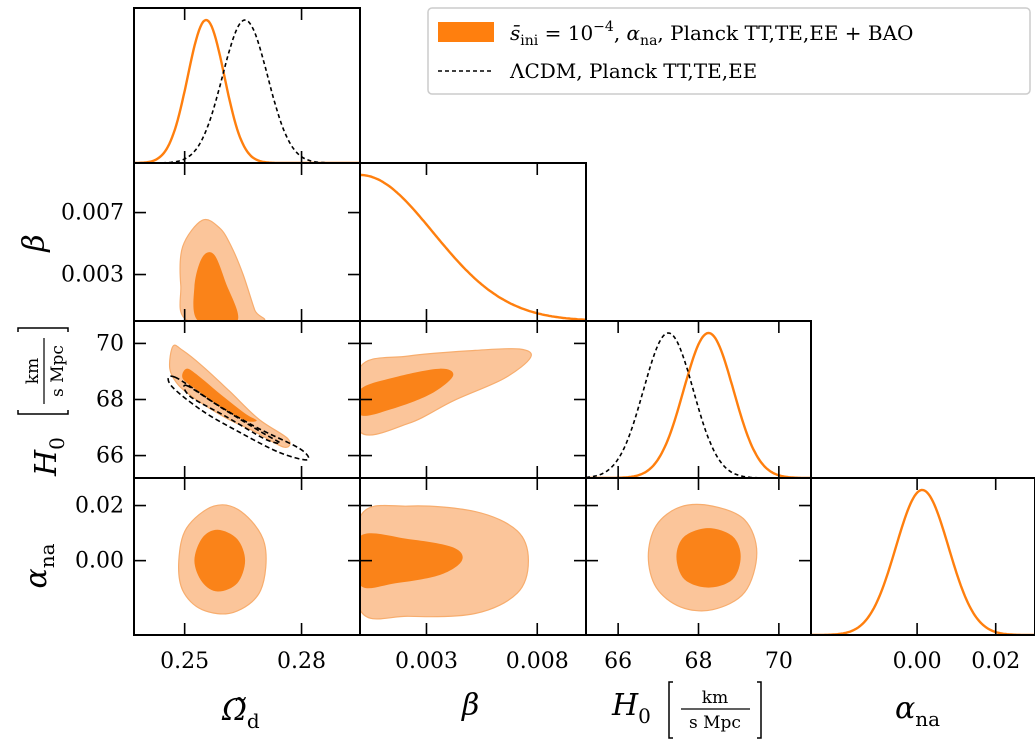 Image resolution: width=1035 pixels, height=744 pixels. What do you see at coordinates (301, 661) in the screenshot?
I see `xtick-label-omega-1: 0.28` at bounding box center [301, 661].